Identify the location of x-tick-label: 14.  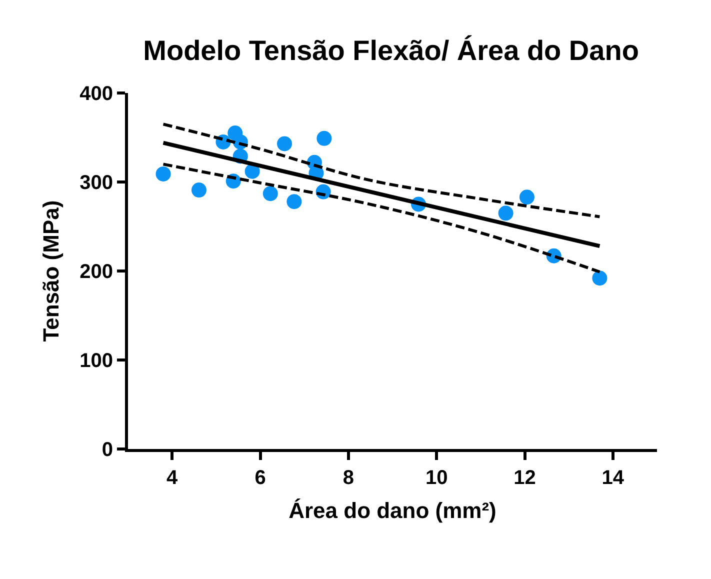
(613, 478).